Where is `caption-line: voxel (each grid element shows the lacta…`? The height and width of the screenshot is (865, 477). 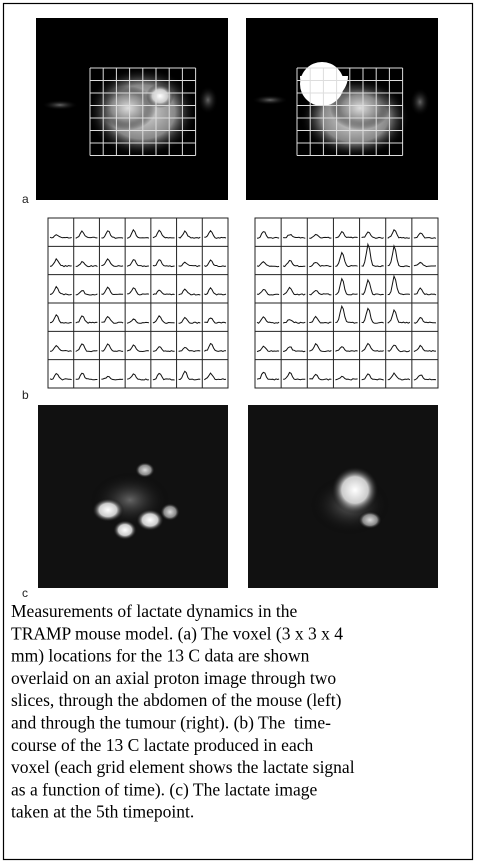
caption-line: voxel (each grid element shows the lacta… is located at coordinates (183, 767).